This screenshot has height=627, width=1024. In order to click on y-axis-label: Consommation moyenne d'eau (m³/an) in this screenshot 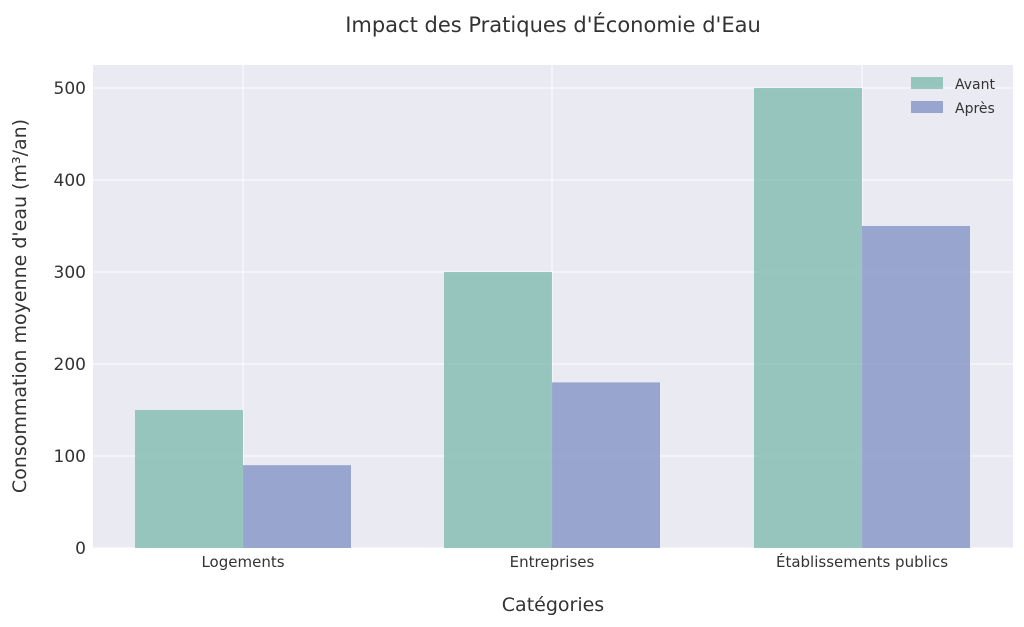, I will do `click(20, 306)`.